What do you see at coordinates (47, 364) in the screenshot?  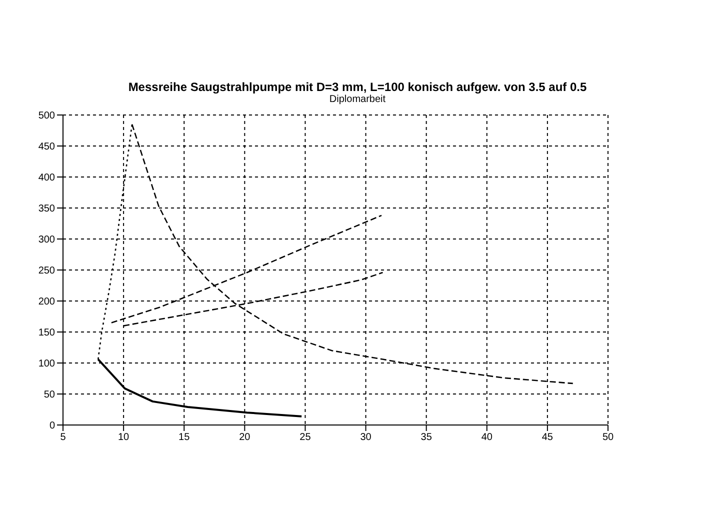 I see `y-tick-label: 100` at bounding box center [47, 364].